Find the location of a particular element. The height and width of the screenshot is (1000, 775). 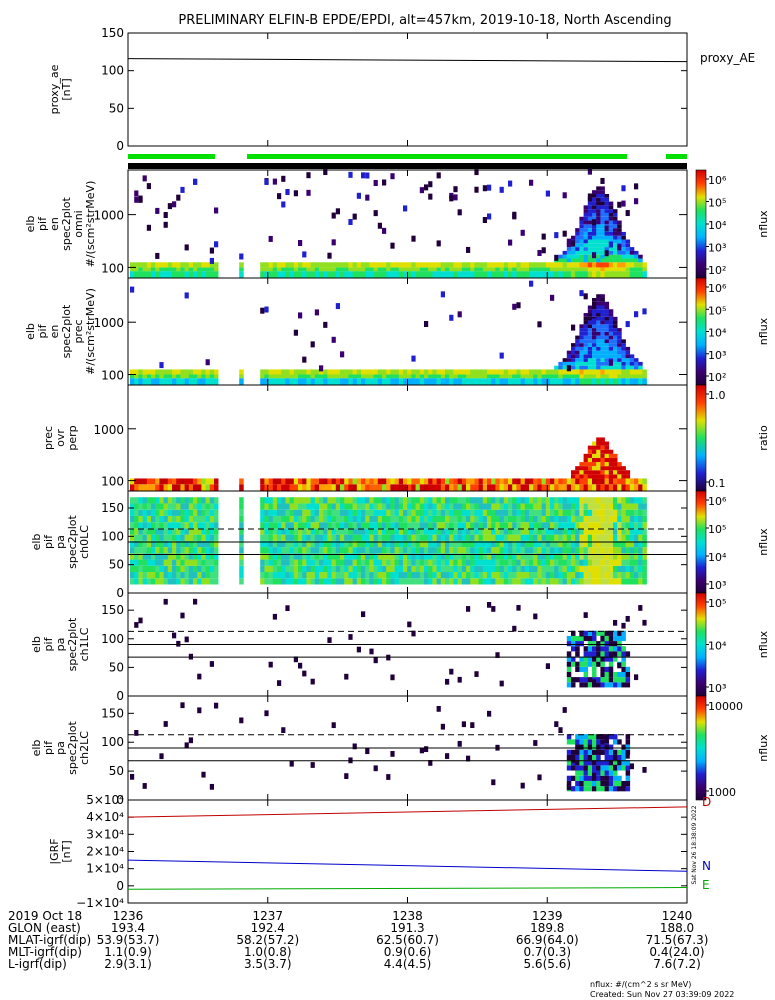

side-stamp-text: Sat Nov 26 18:38:09 2022 is located at coordinates (694, 844).